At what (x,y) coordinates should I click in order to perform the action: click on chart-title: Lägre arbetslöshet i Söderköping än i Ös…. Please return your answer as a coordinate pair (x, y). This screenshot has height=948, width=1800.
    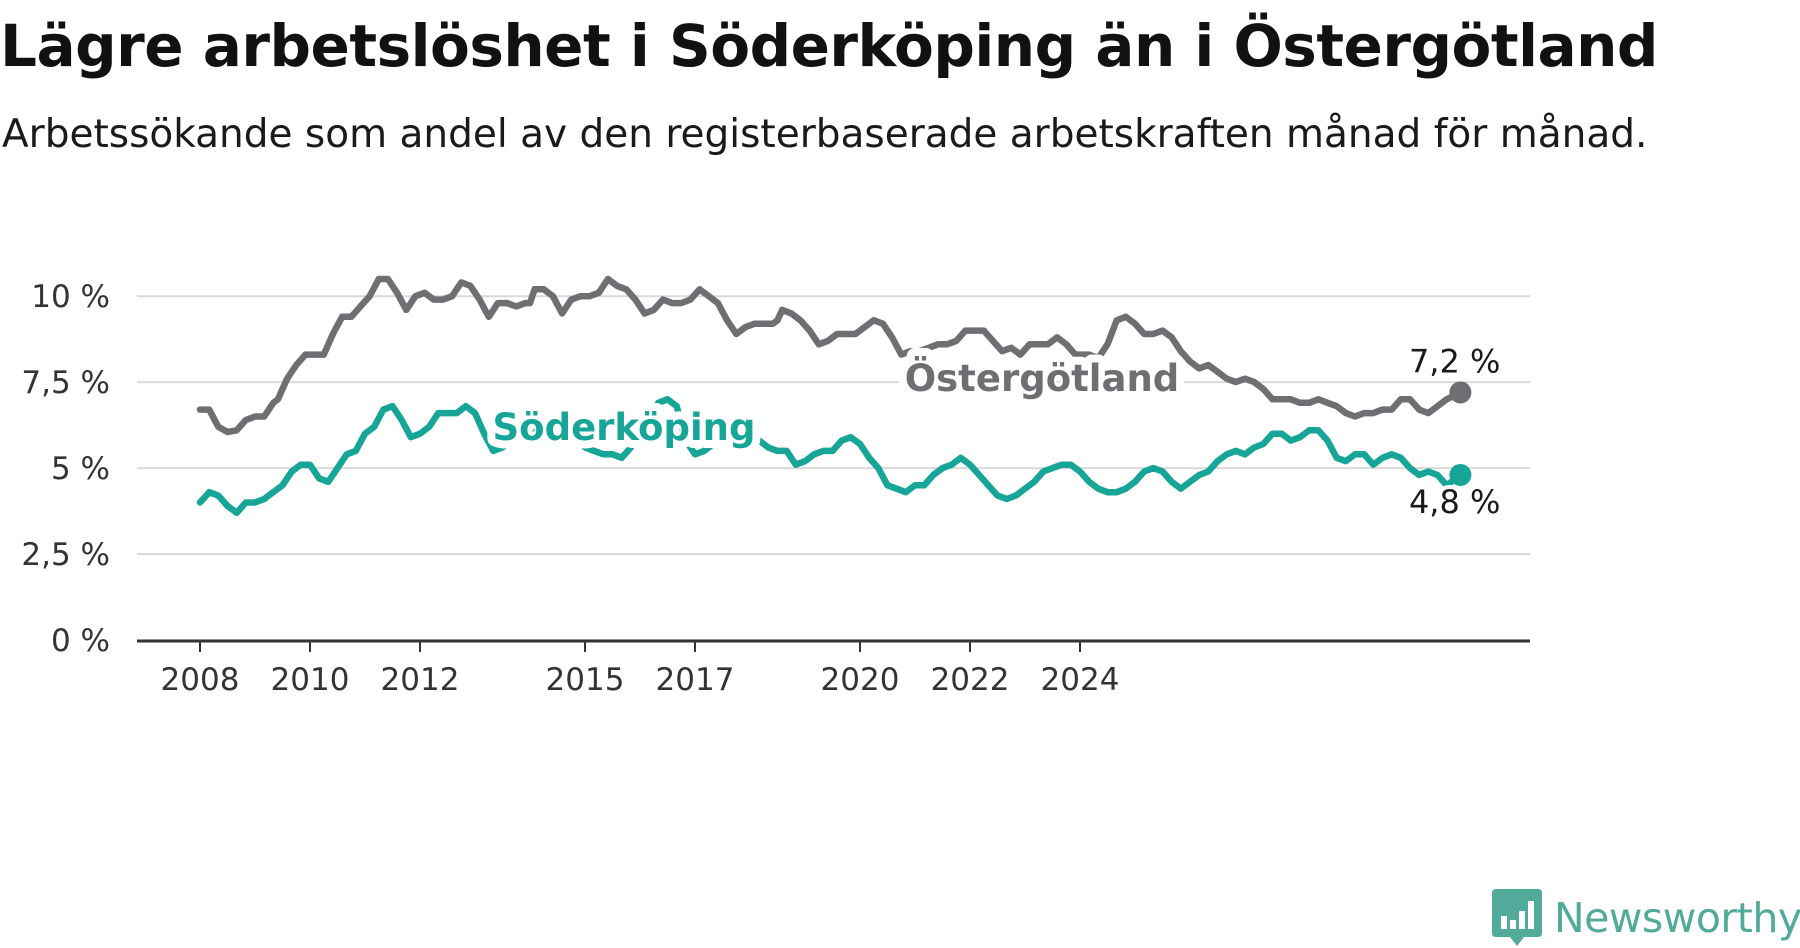
    Looking at the image, I should click on (829, 46).